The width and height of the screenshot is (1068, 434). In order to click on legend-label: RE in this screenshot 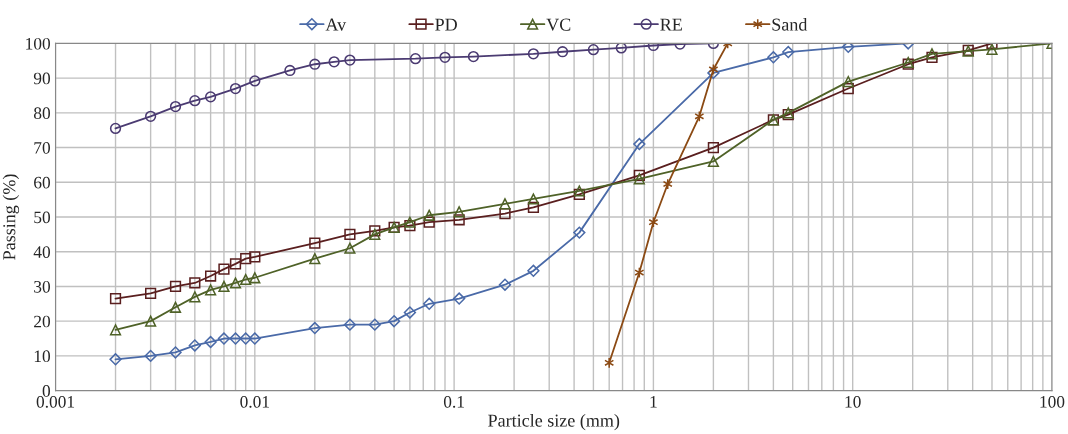, I will do `click(671, 24)`.